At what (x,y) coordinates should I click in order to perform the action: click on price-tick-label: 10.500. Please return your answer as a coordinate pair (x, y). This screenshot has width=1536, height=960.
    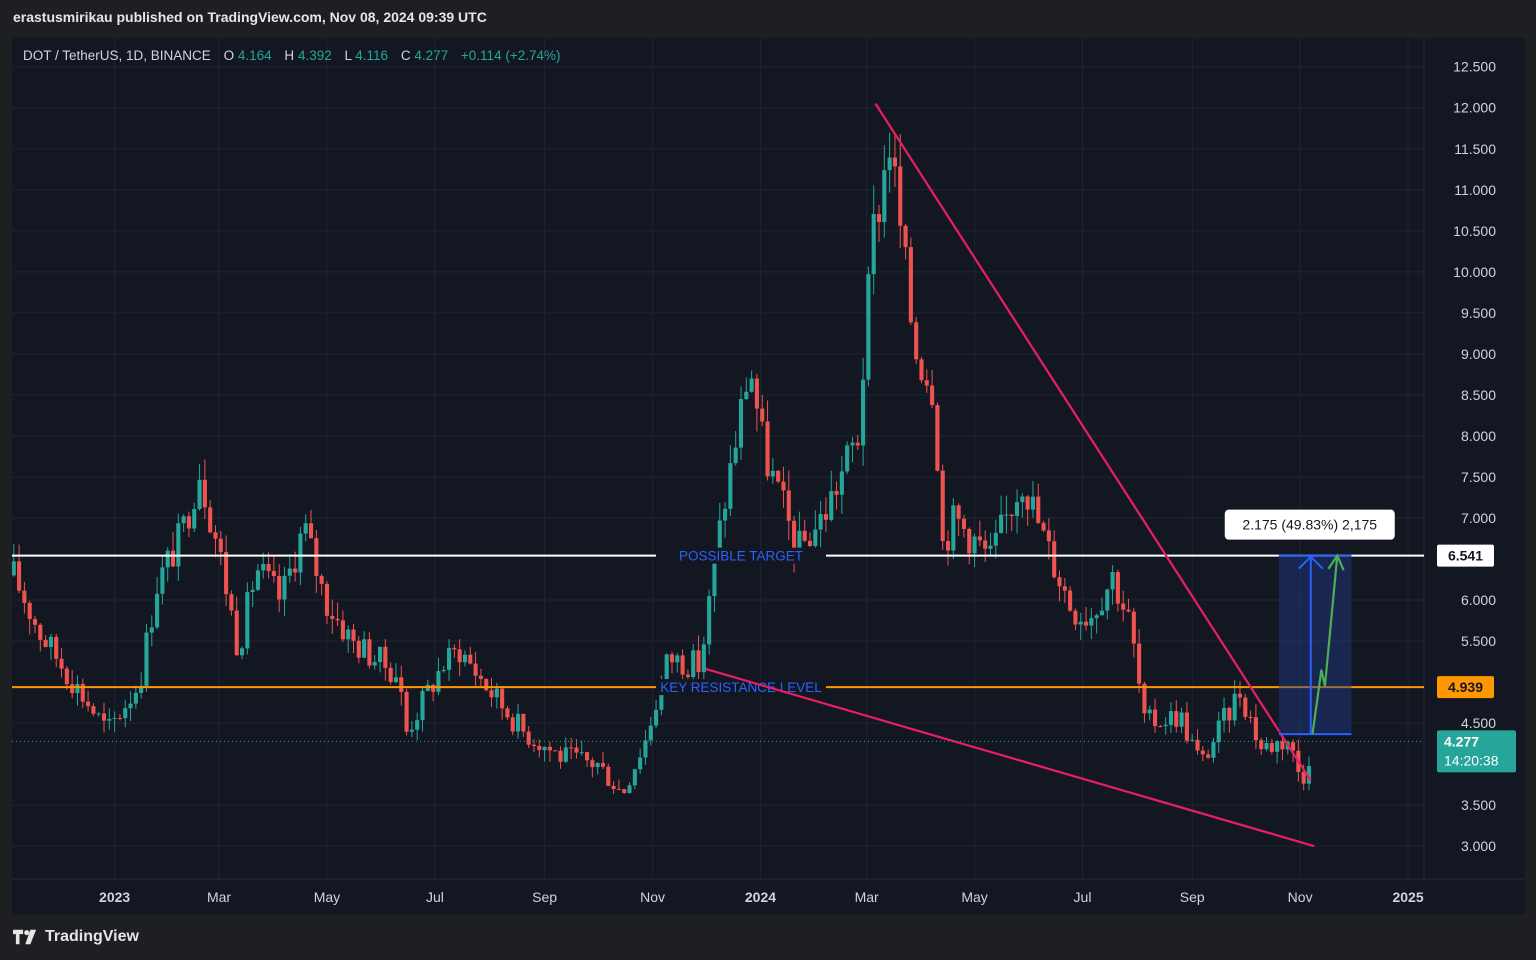
    Looking at the image, I should click on (1474, 231).